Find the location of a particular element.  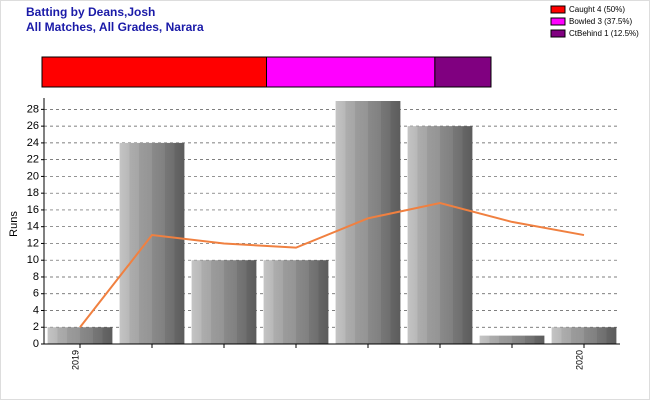

y-tick-label: 14 is located at coordinates (33, 227).